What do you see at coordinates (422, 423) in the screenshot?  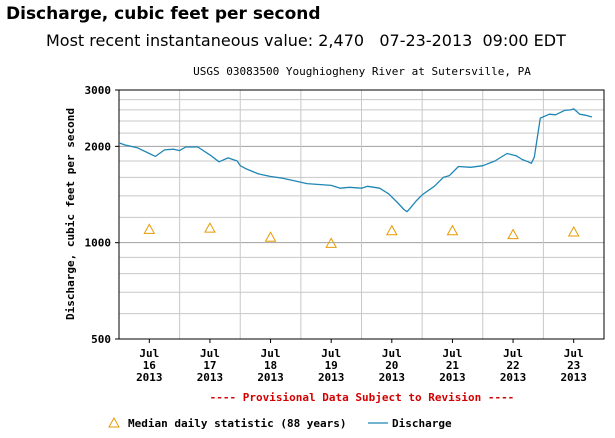 I see `legend-discharge-label: Discharge` at bounding box center [422, 423].